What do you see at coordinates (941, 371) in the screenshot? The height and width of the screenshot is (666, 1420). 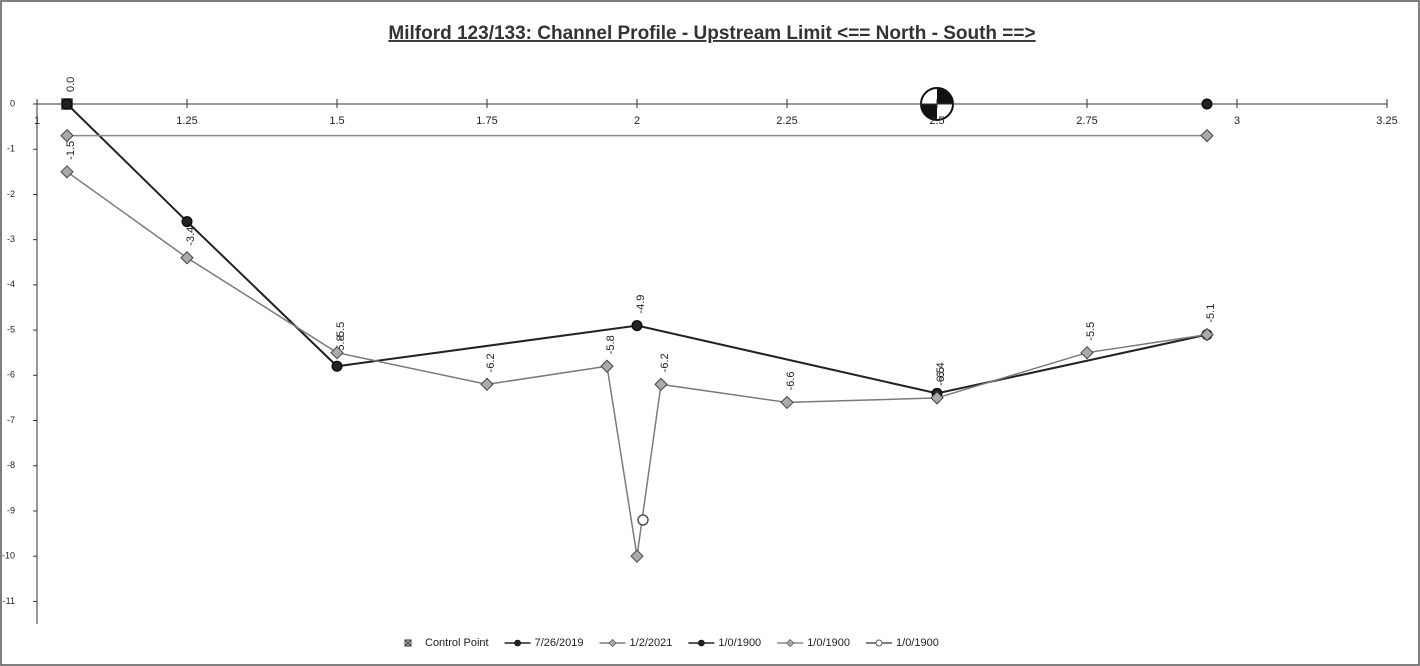 I see `data-label: -6.4` at bounding box center [941, 371].